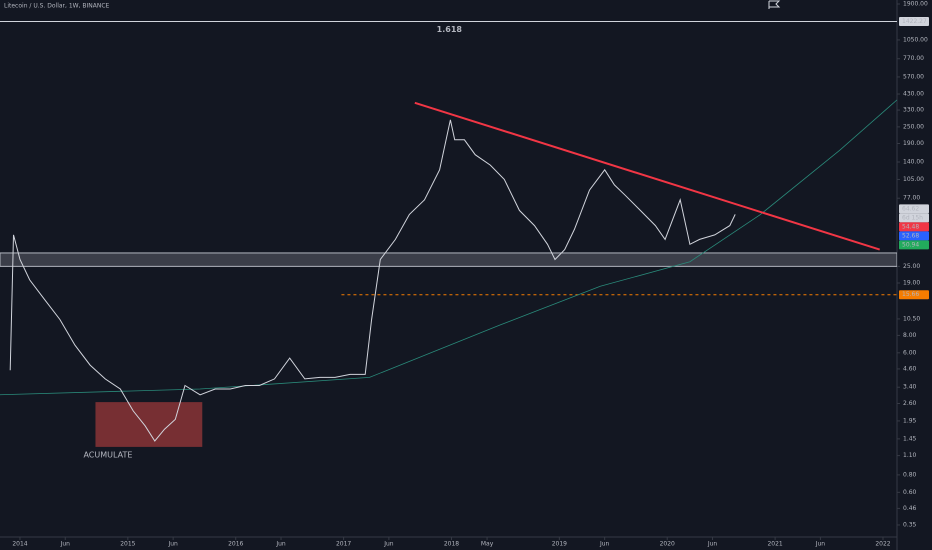 The height and width of the screenshot is (550, 932). Describe the element at coordinates (910, 226) in the screenshot. I see `price-label: 54.48` at that location.